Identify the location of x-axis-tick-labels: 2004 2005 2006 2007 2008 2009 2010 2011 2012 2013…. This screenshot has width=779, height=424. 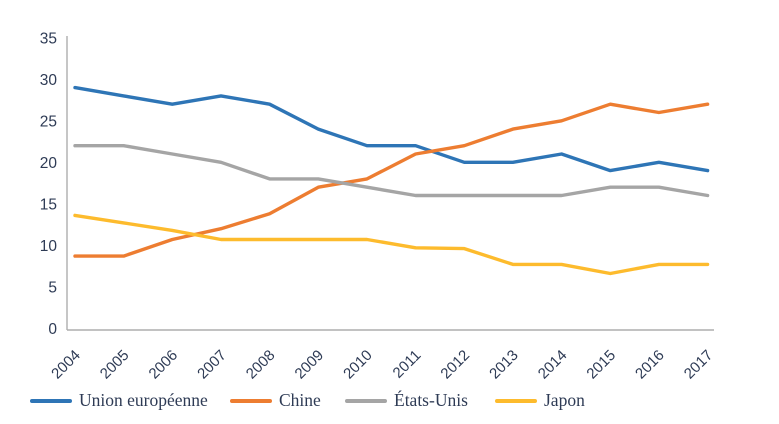
(382, 363).